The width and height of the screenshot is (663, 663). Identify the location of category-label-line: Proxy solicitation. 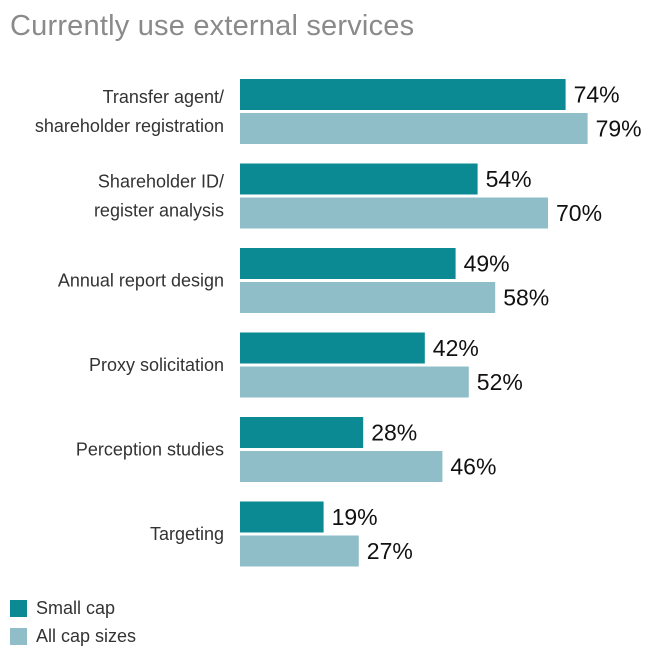
(156, 365).